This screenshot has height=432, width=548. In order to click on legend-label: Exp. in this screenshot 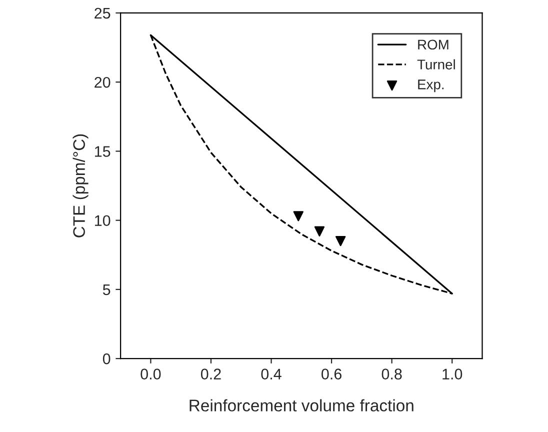, I will do `click(431, 86)`.